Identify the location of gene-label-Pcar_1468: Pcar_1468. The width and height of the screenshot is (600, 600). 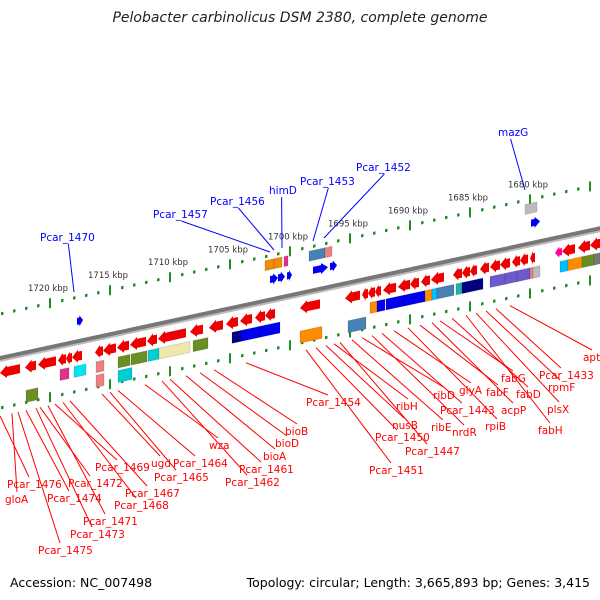
(141, 506).